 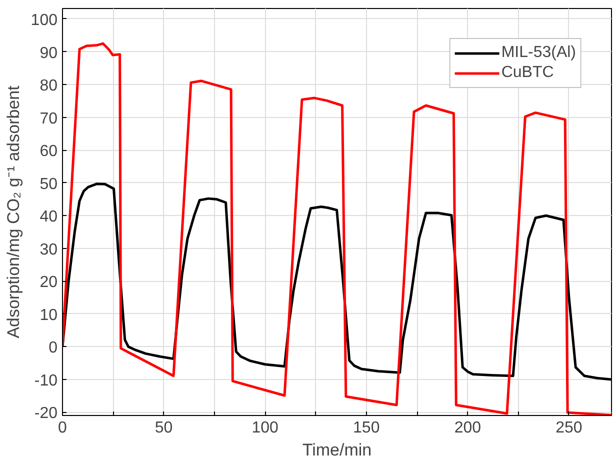 I want to click on legend-label: MIL-53(Al), so click(x=538, y=53).